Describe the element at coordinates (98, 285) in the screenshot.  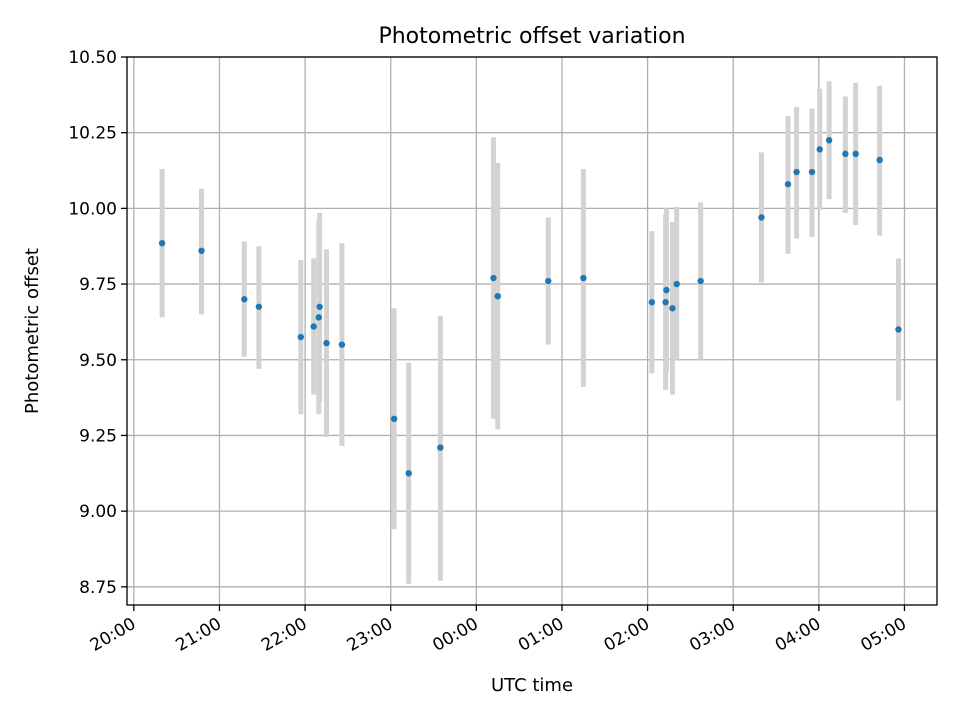
I see `y-tick-label: 9.75` at that location.